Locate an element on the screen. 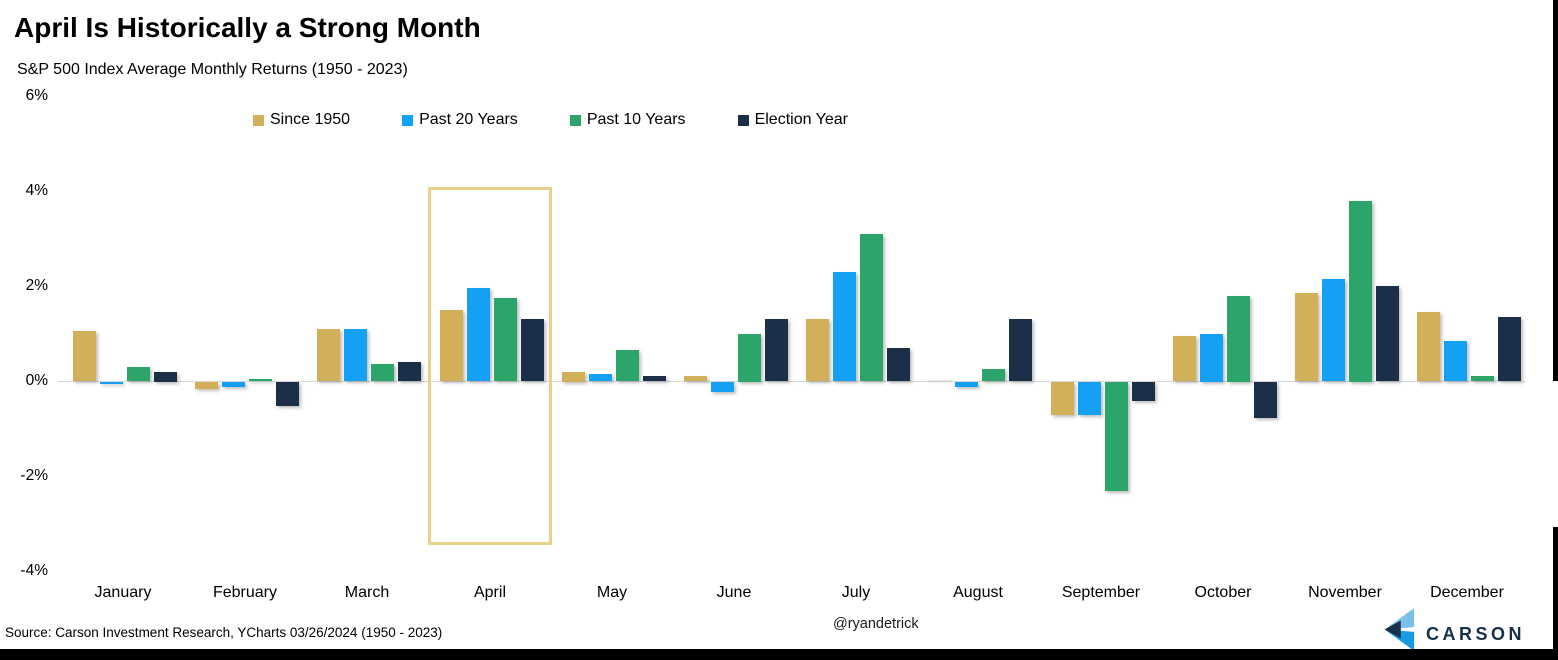 This screenshot has width=1558, height=660. y-axis-tick-label: -4% is located at coordinates (34, 570).